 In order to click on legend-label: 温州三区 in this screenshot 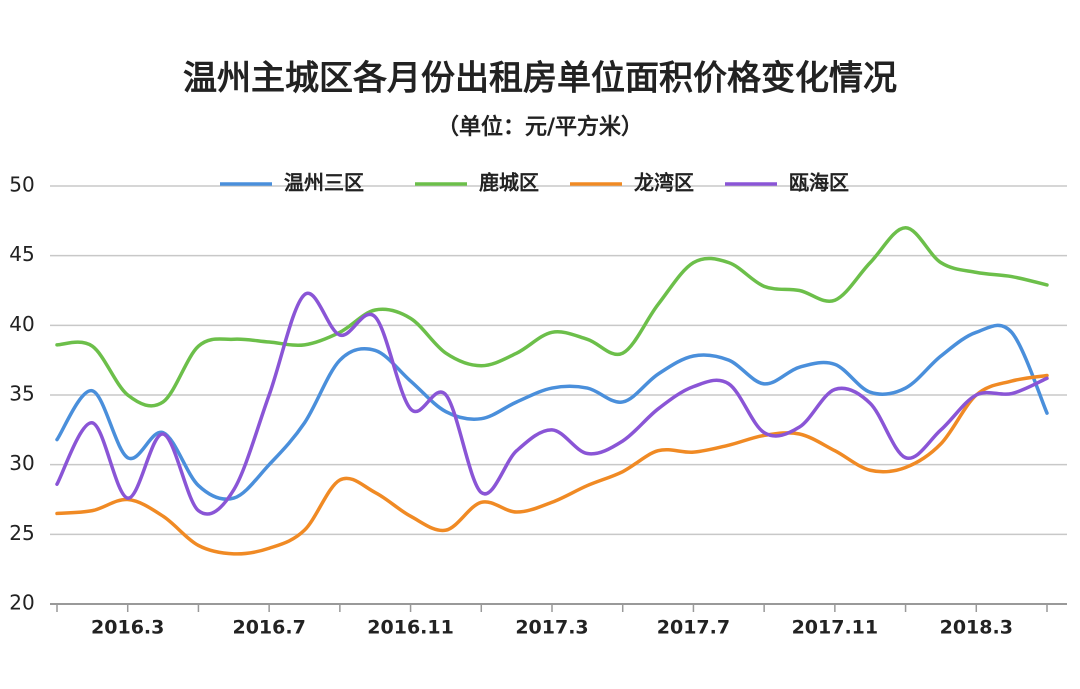, I will do `click(324, 183)`.